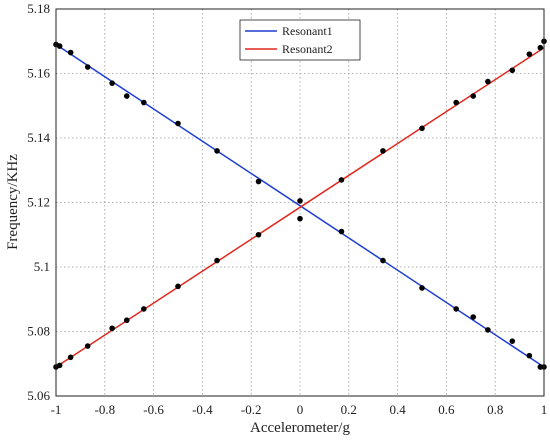  Describe the element at coordinates (349, 409) in the screenshot. I see `x-tick-label: 0.2` at that location.